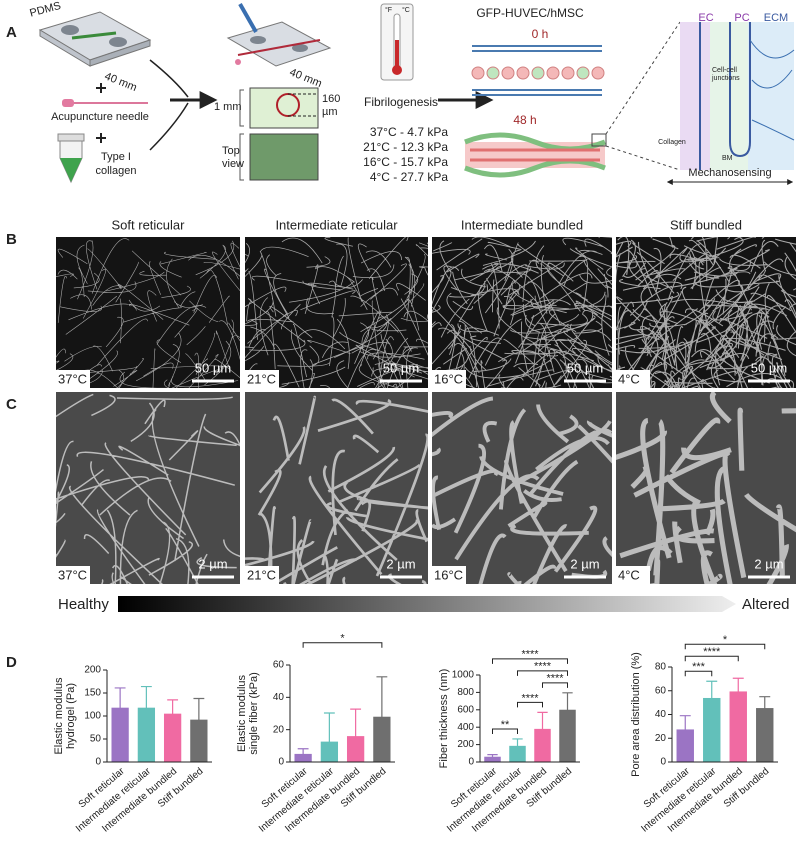 This screenshot has width=800, height=860. Describe the element at coordinates (241, 135) in the screenshot. I see `bracket` at that location.